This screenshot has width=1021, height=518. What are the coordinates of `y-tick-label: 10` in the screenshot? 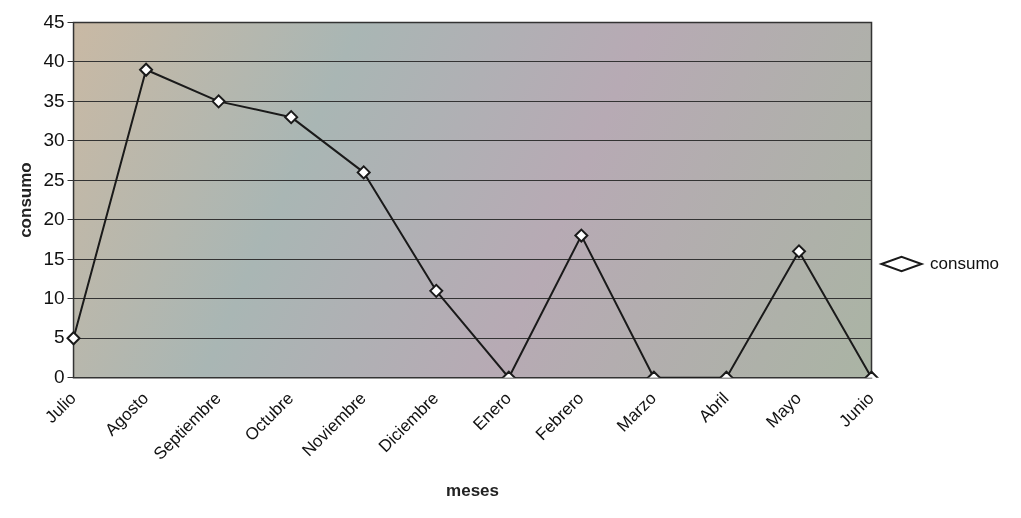 It's located at (54, 297).